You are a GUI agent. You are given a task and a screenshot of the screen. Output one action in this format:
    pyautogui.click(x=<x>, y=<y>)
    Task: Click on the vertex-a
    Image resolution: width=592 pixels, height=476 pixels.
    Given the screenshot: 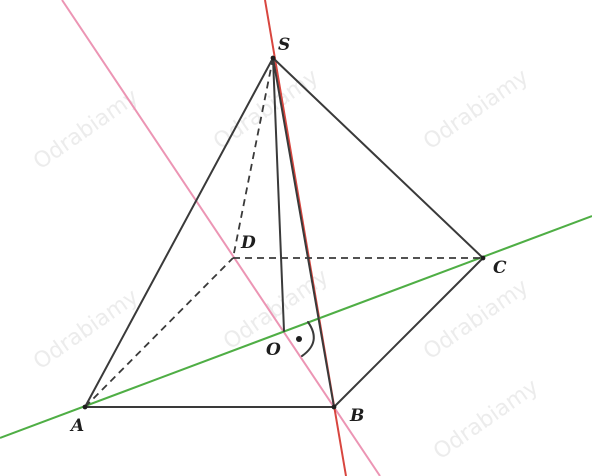 What is the action you would take?
    pyautogui.click(x=85, y=407)
    